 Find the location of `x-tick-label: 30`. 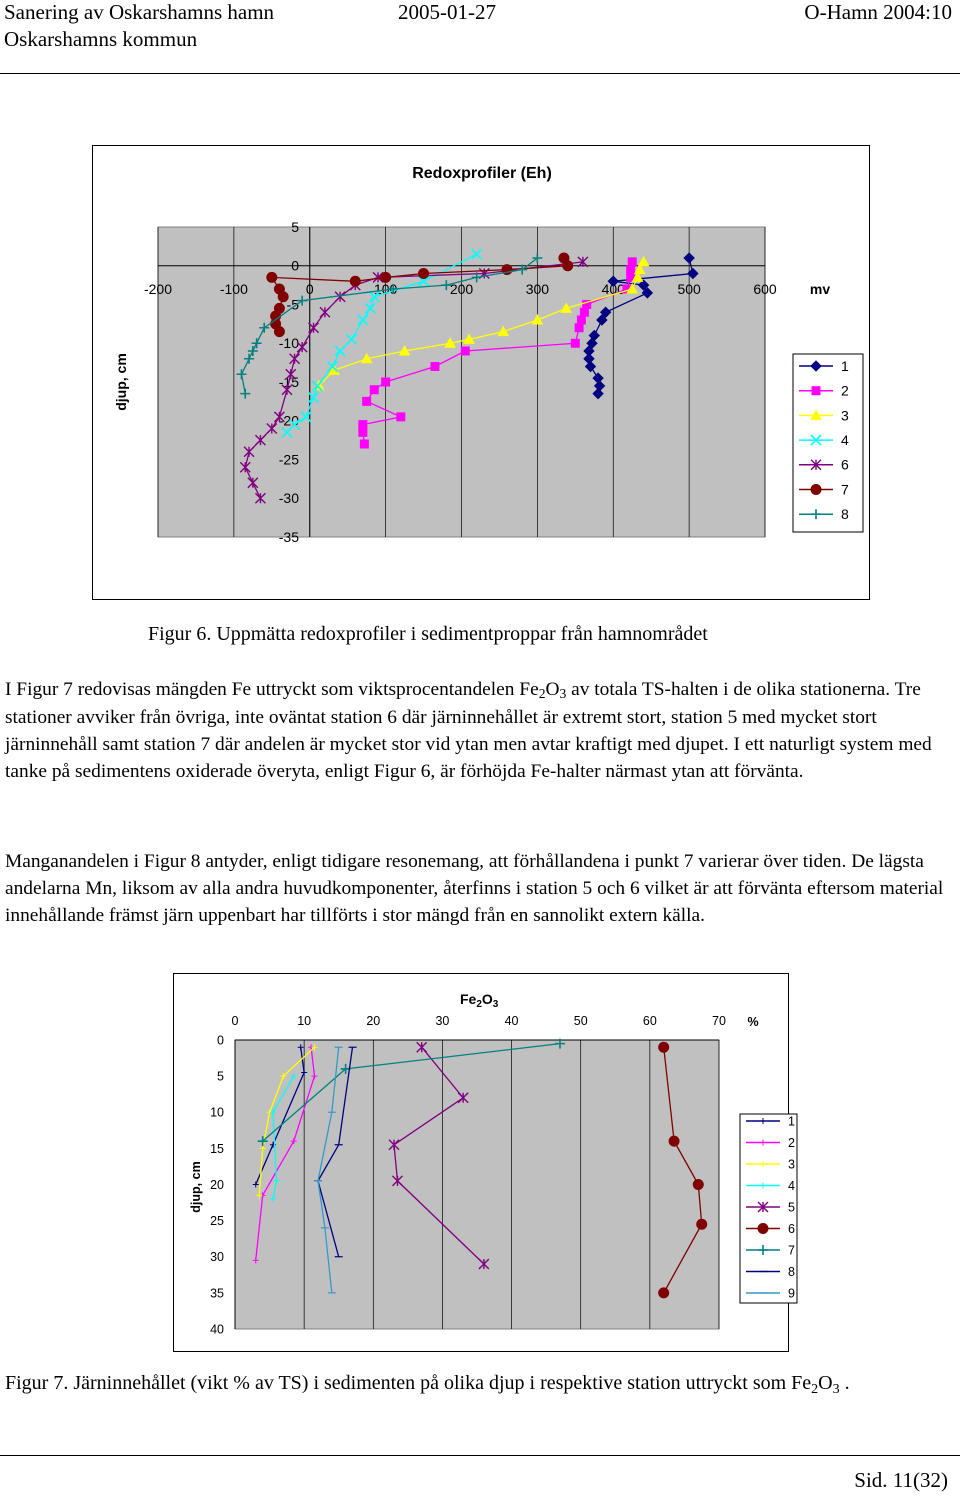

x-tick-label: 30 is located at coordinates (442, 1021).